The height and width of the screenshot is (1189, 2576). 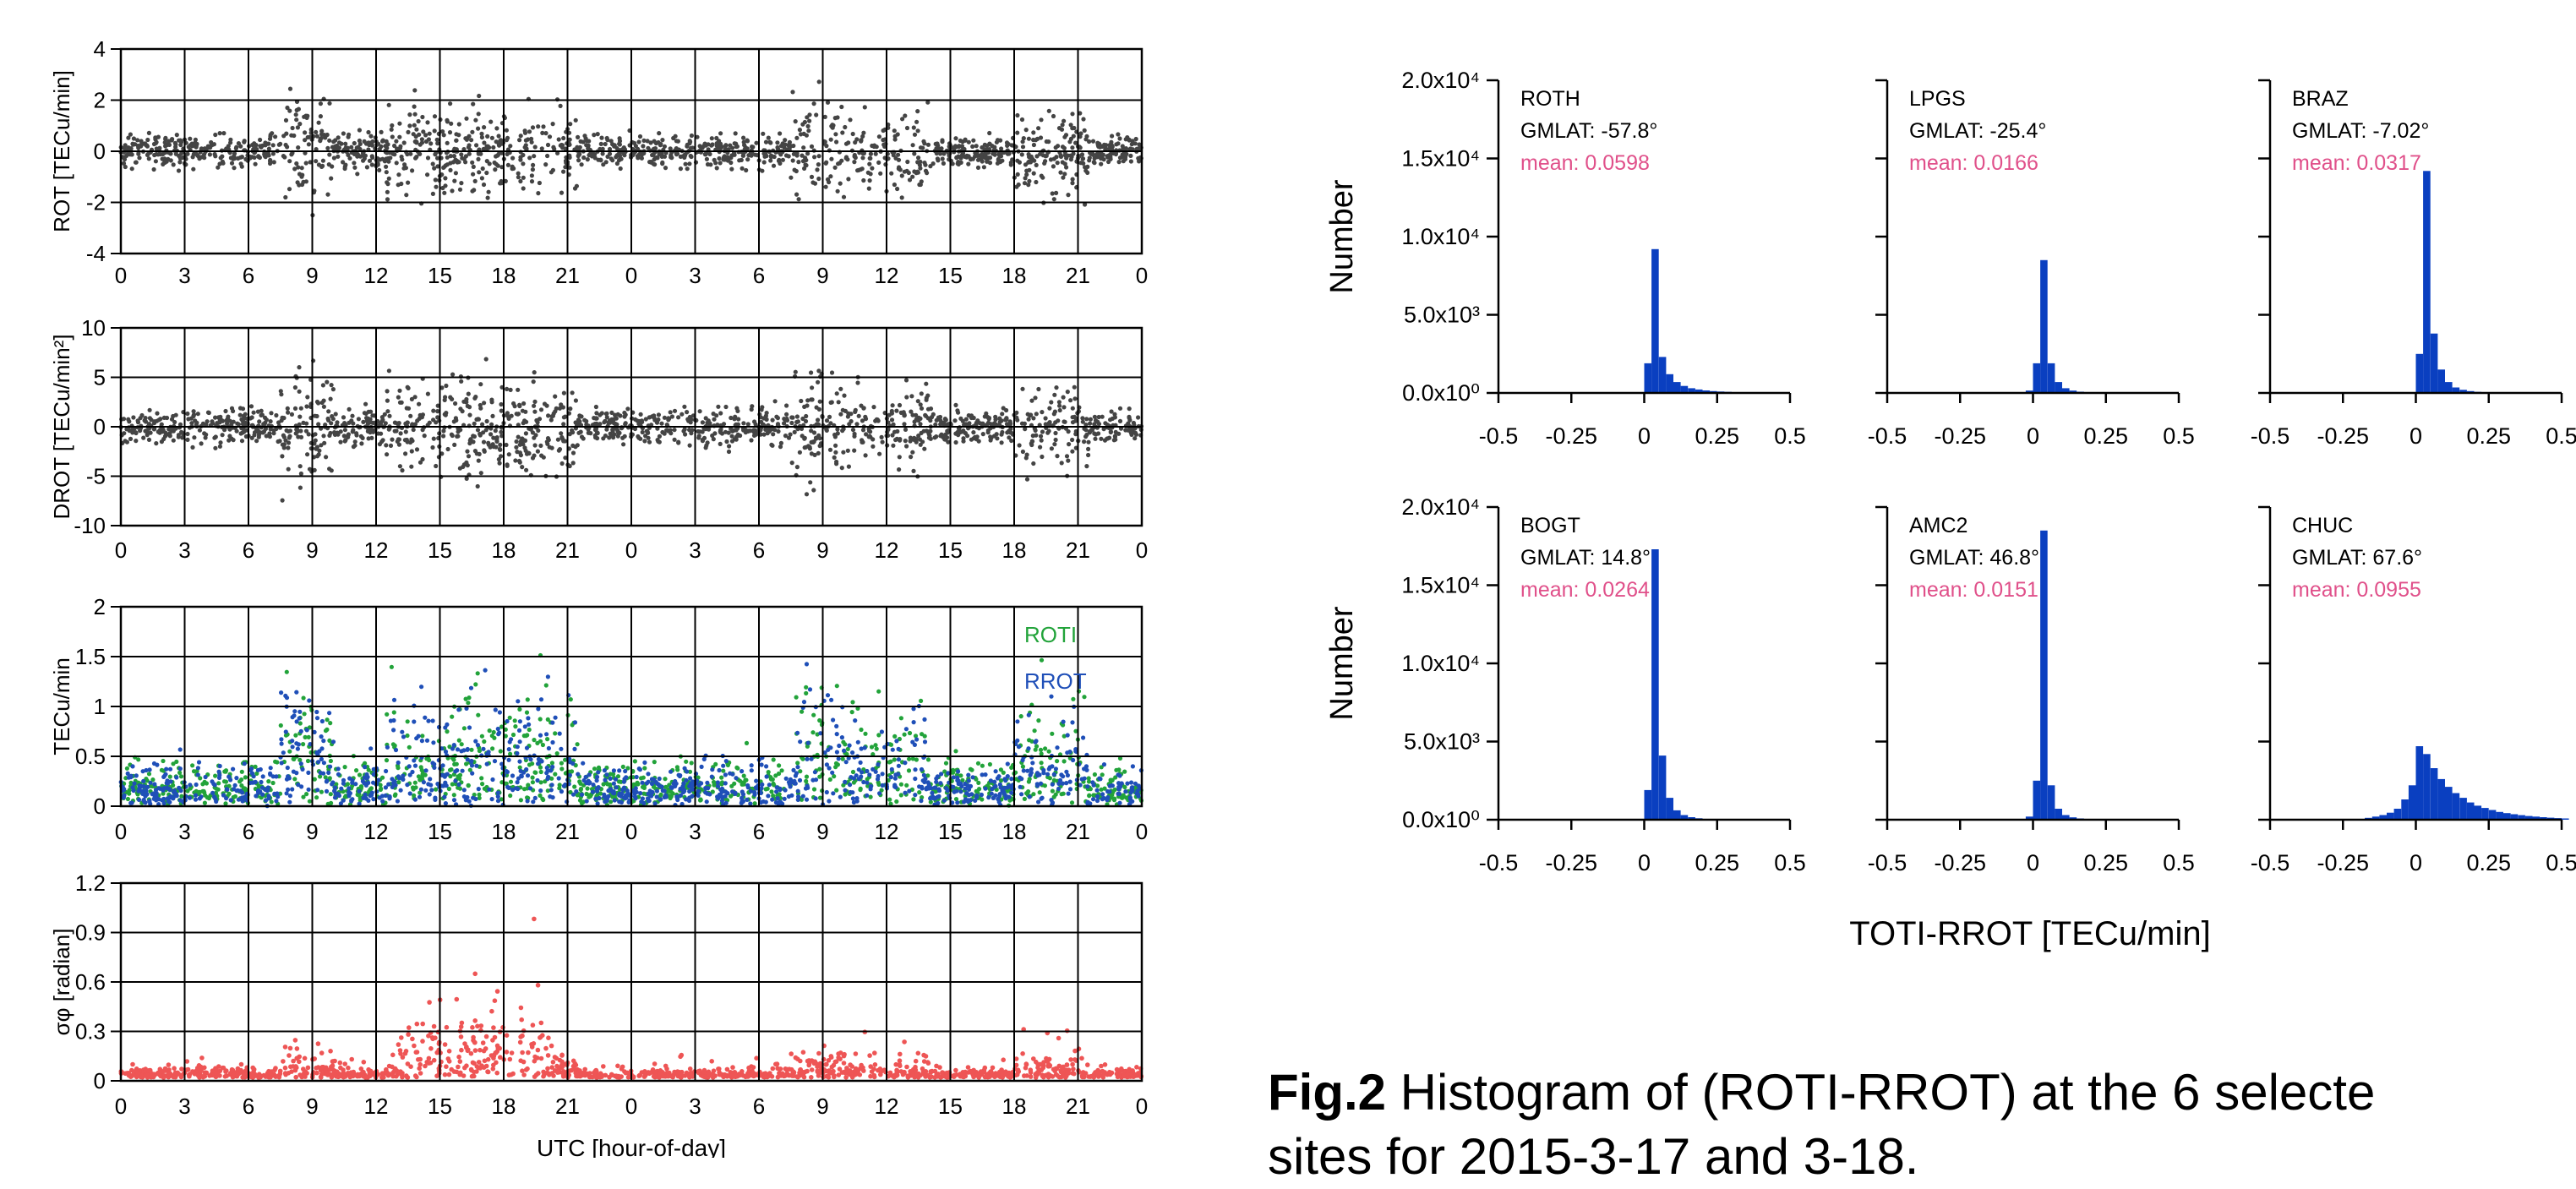 What do you see at coordinates (950, 275) in the screenshot?
I see `x-tick-label: 15` at bounding box center [950, 275].